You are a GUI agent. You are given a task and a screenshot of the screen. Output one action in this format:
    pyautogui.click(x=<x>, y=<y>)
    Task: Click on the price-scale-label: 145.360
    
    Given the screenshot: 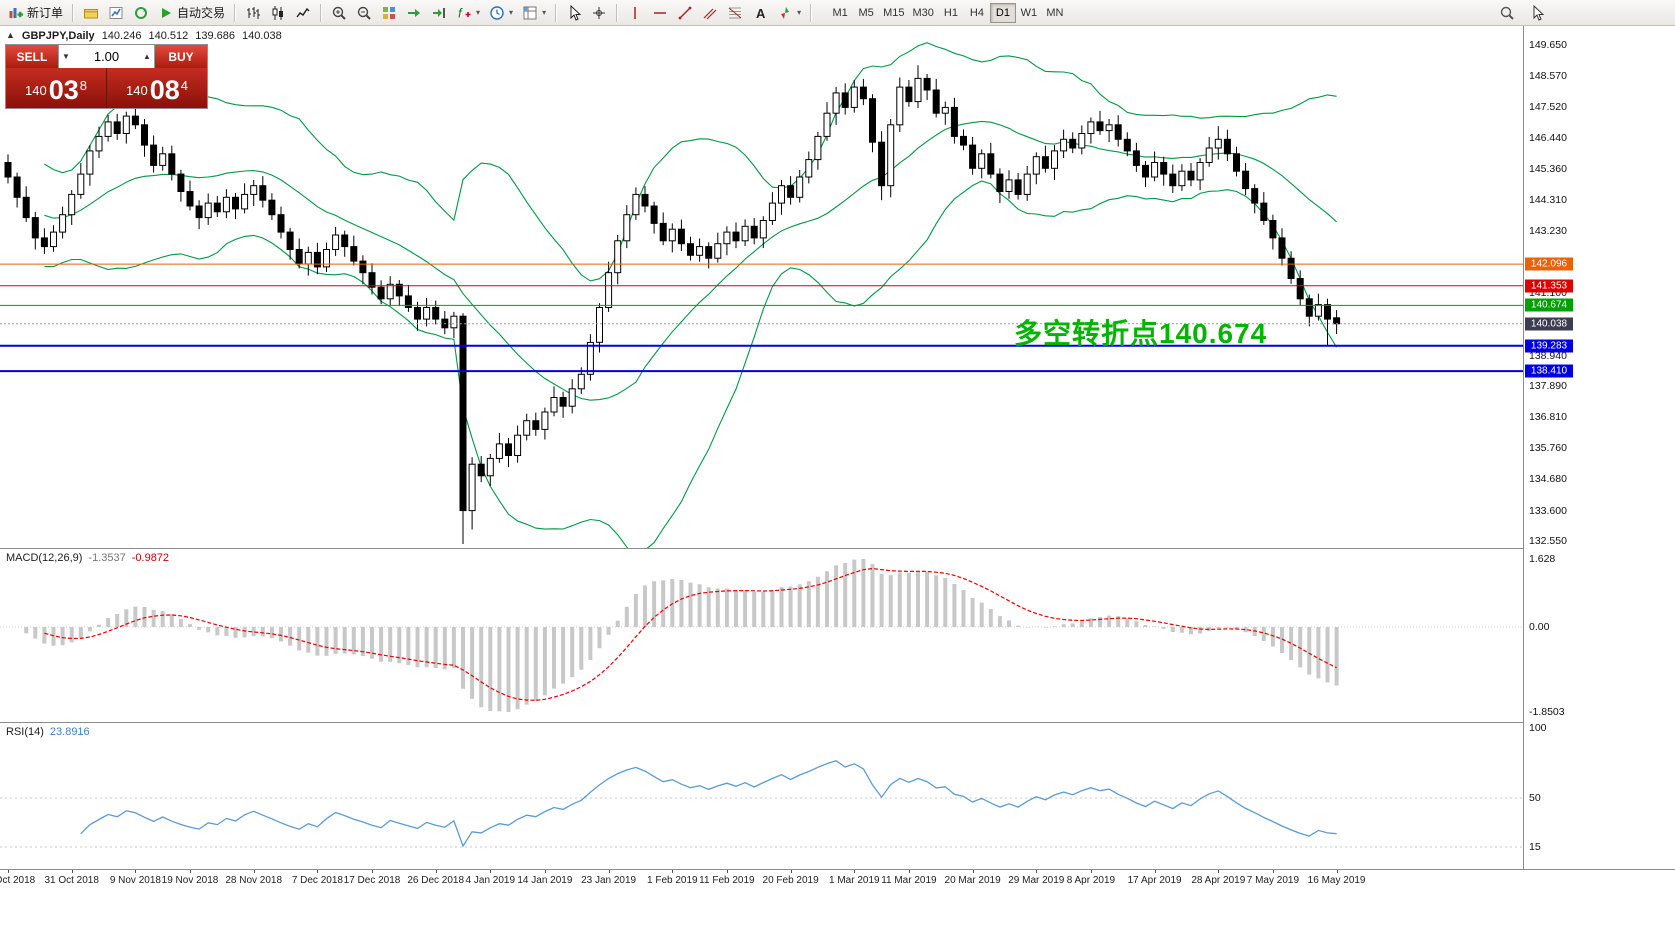 What is the action you would take?
    pyautogui.click(x=1548, y=169)
    